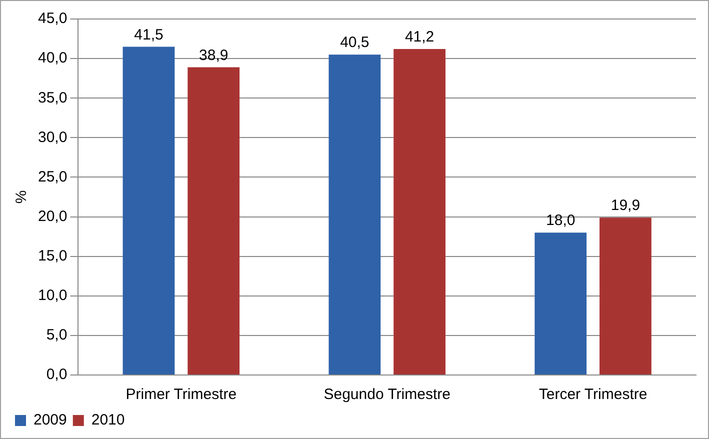 This screenshot has height=439, width=709. What do you see at coordinates (53, 295) in the screenshot?
I see `y-tick-label: 10,0` at bounding box center [53, 295].